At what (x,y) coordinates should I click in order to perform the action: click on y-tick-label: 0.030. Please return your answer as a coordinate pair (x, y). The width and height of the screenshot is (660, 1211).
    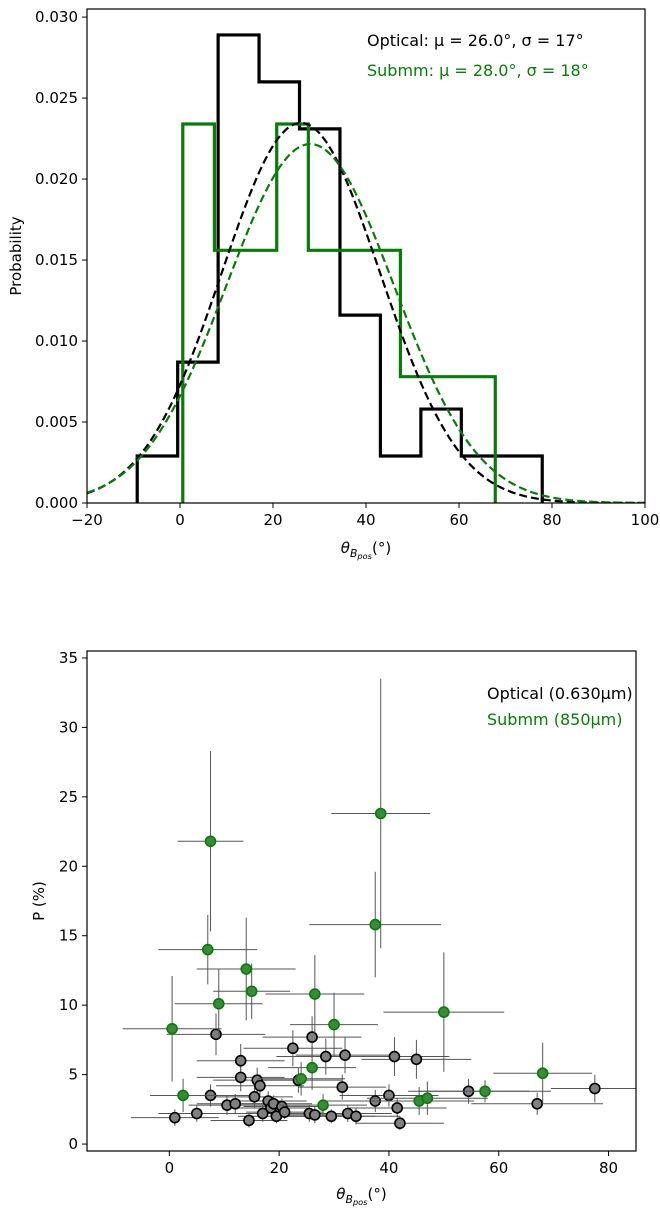
    Looking at the image, I should click on (56, 17).